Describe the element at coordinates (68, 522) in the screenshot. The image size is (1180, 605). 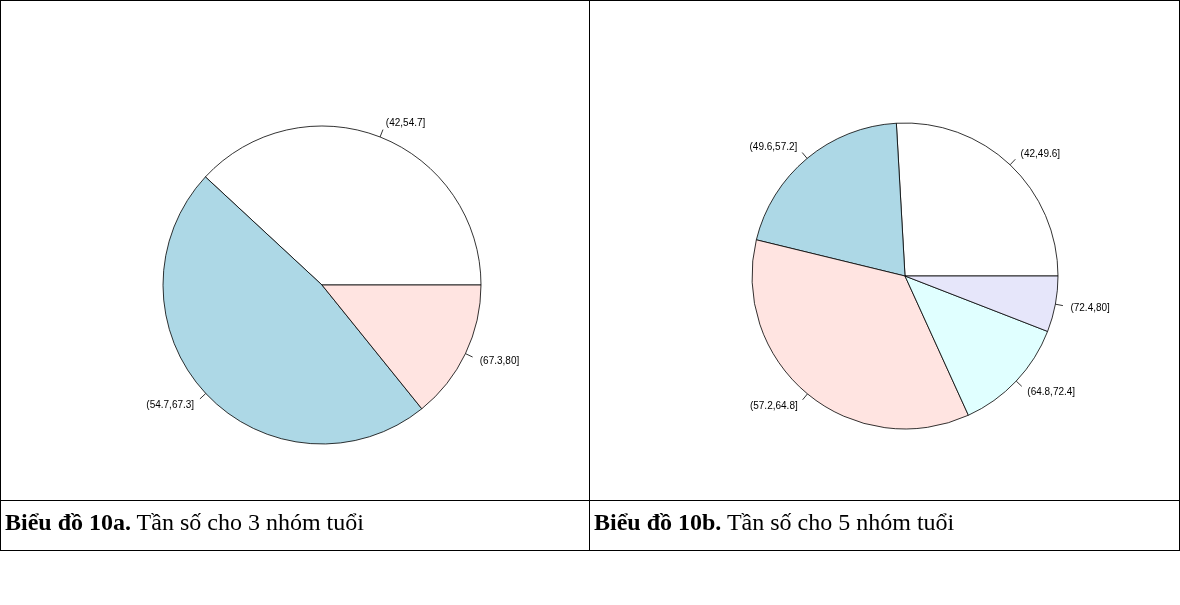
I see `text: Biểu đồ 10a.` at that location.